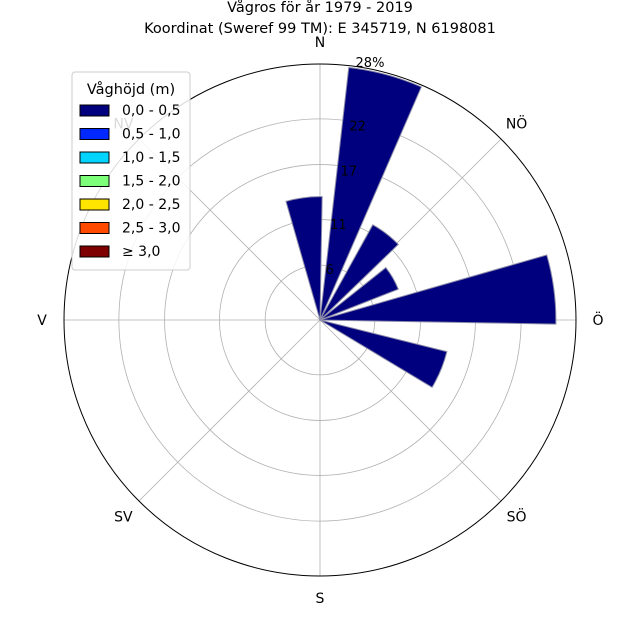 The width and height of the screenshot is (640, 640). What do you see at coordinates (141, 252) in the screenshot?
I see `legend-label-6: ≥ 3,0` at bounding box center [141, 252].